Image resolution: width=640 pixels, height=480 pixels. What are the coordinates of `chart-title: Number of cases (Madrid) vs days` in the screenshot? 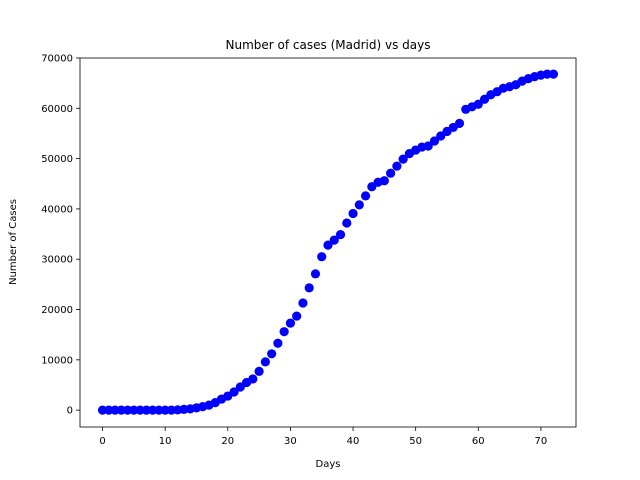 It's located at (328, 45).